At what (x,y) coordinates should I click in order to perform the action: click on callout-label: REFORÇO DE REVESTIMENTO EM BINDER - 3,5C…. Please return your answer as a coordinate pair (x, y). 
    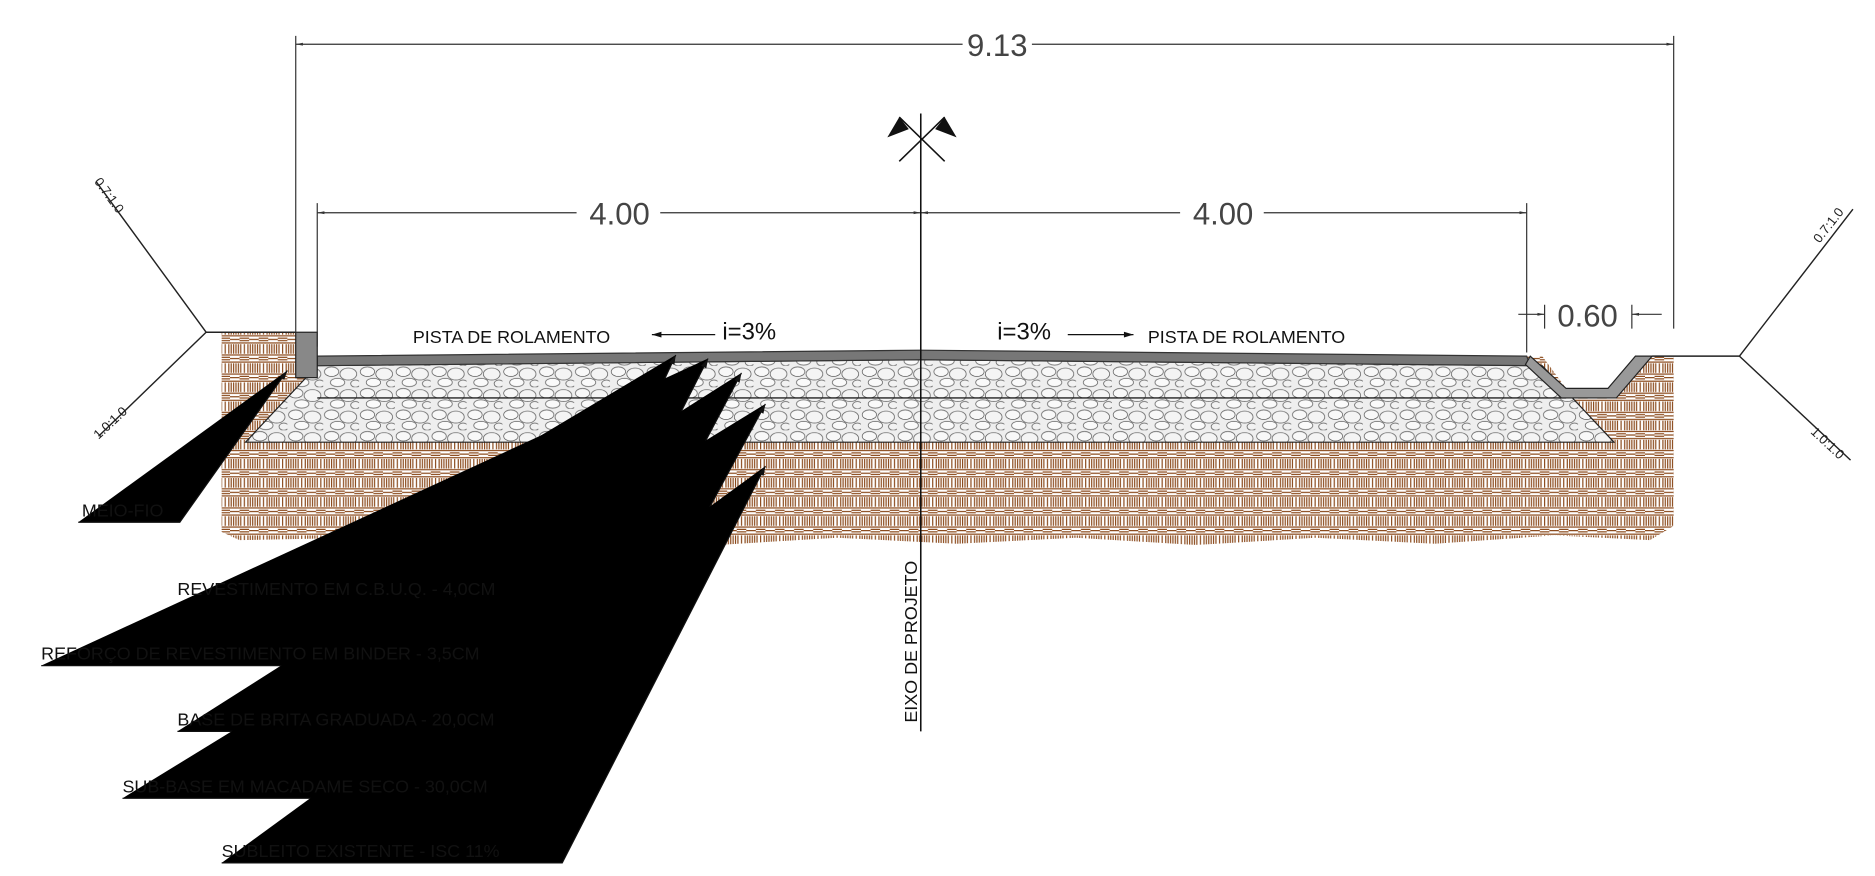
    Looking at the image, I should click on (260, 654).